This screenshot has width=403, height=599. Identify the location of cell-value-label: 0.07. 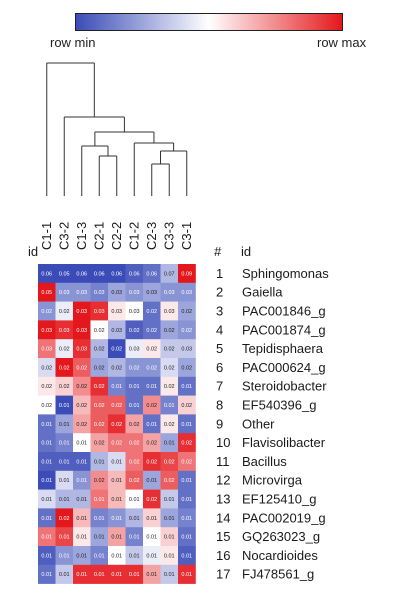
(169, 274).